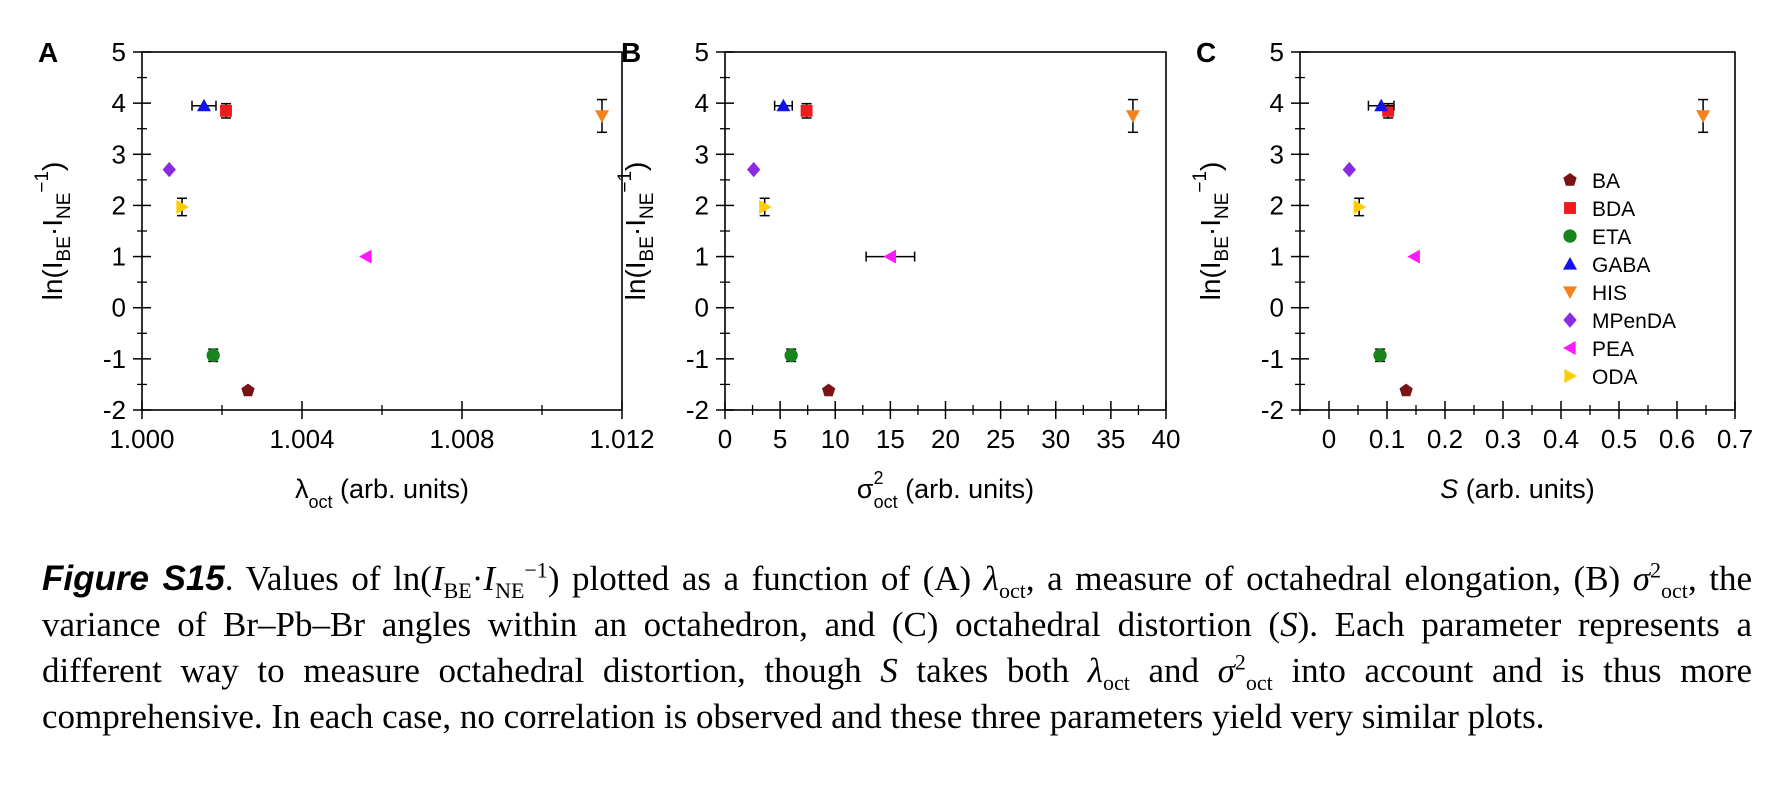 The height and width of the screenshot is (810, 1776). I want to click on x-label-superscript: 2, so click(879, 478).